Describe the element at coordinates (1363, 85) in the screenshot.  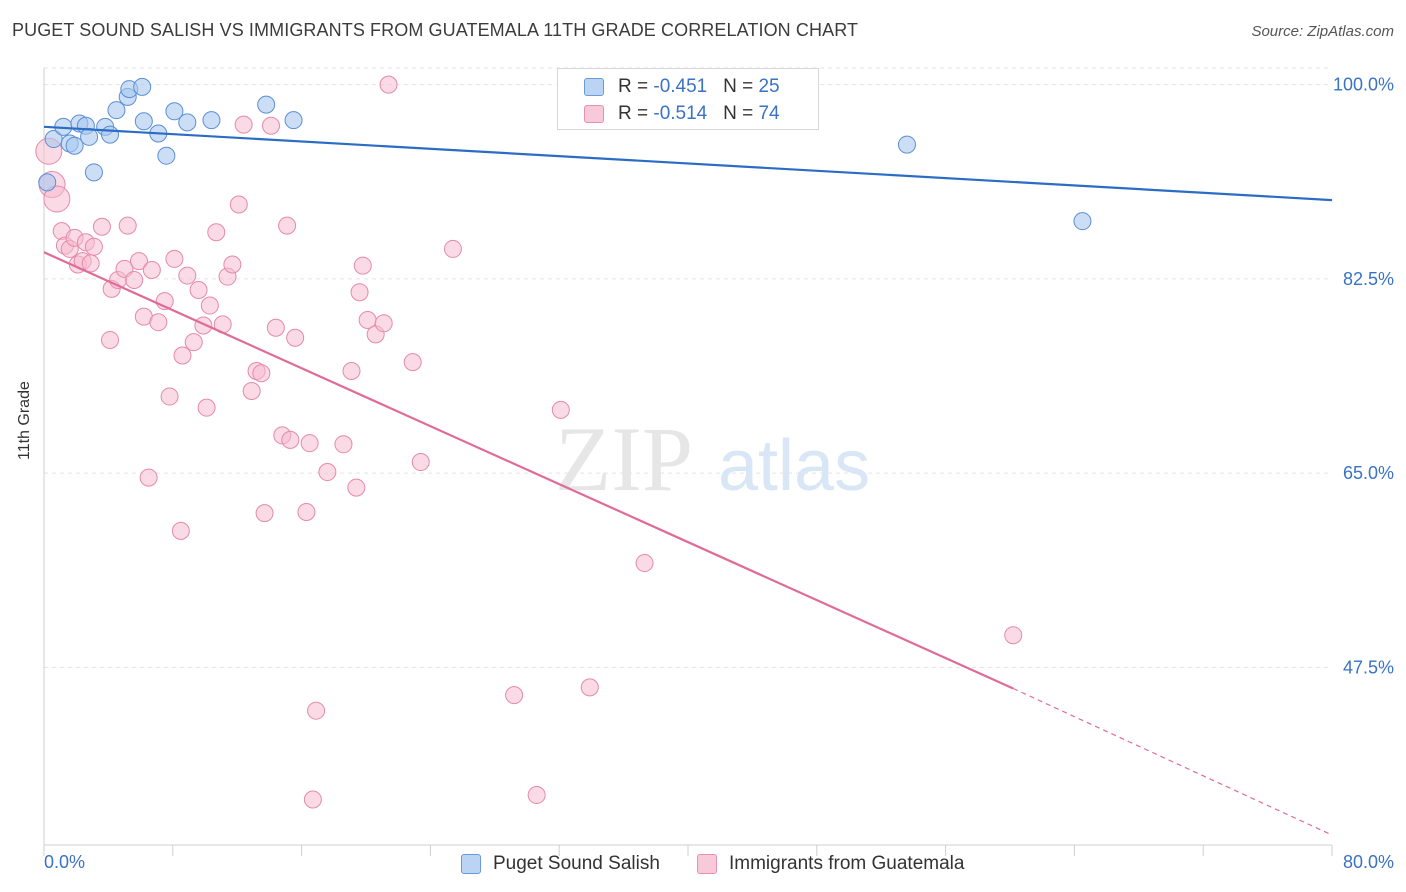
I see `y-tick-label: 100.0%` at that location.